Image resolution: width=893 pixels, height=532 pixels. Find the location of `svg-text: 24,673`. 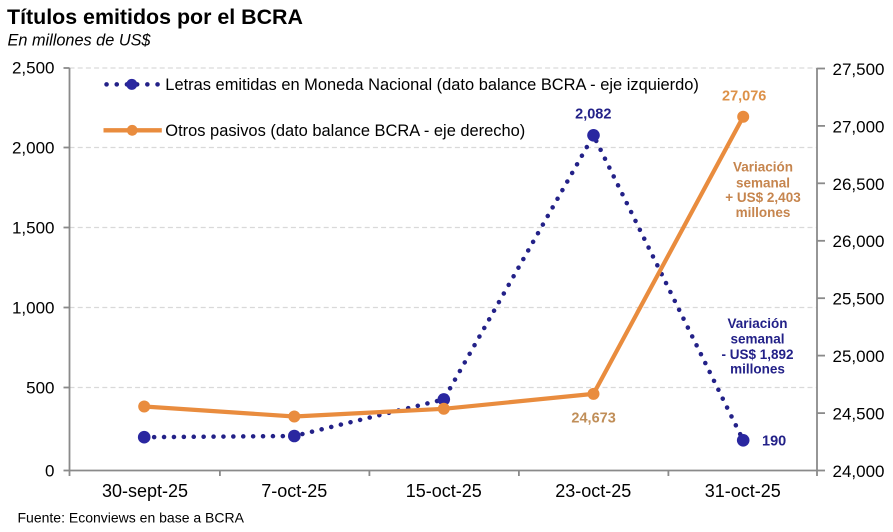

svg-text: 24,673 is located at coordinates (593, 419).